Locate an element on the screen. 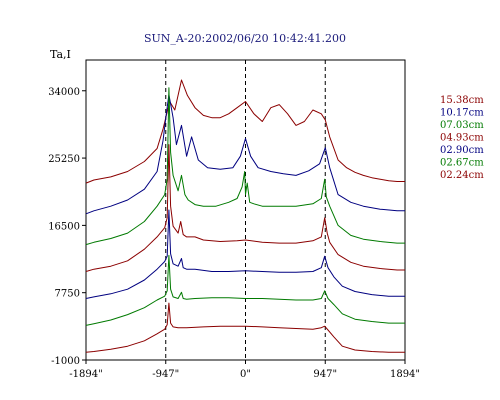 This screenshot has width=500, height=400. y-tick-label-3: 7750 is located at coordinates (67, 294).